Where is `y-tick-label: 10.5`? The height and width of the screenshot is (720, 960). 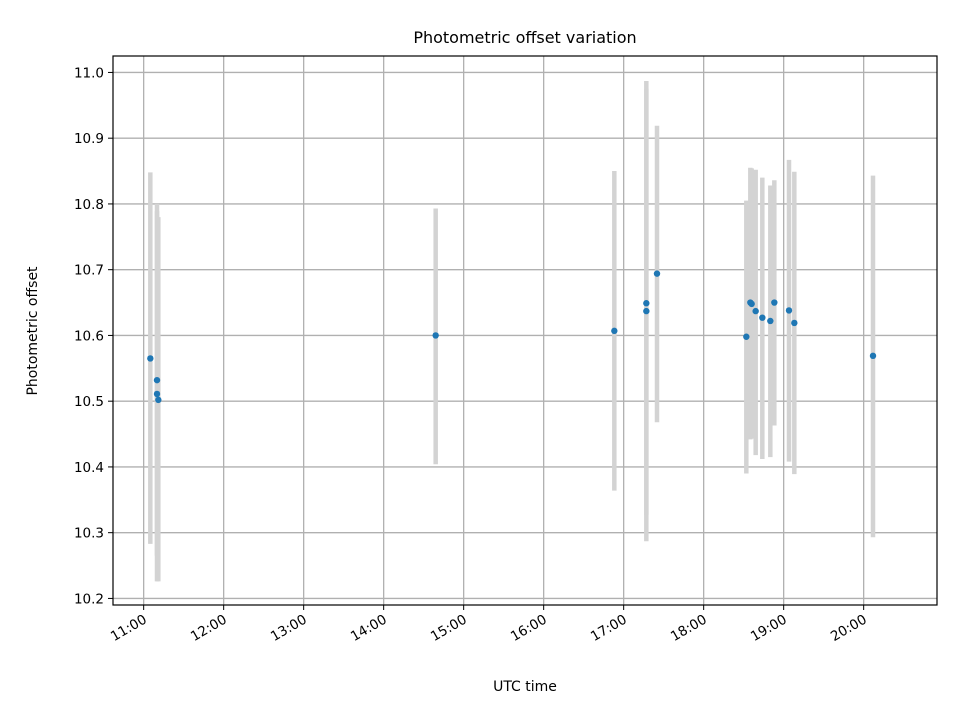
y-tick-label: 10.5 is located at coordinates (89, 402).